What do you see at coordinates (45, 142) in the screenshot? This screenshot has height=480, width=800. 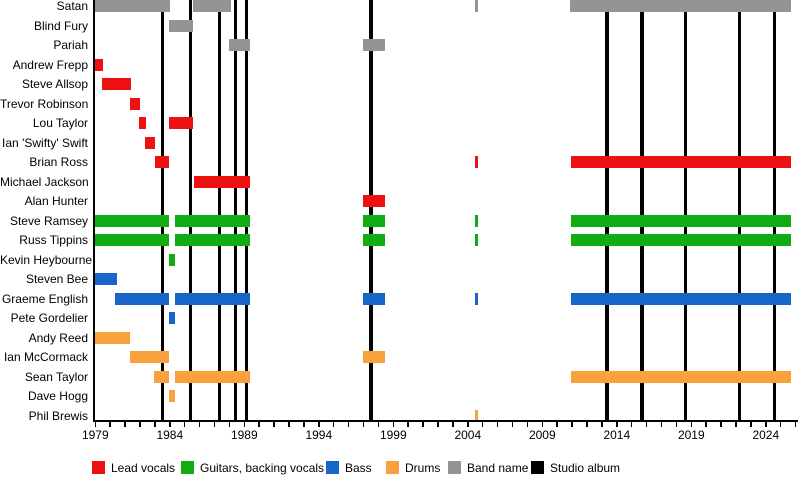 I see `row-label: Ian 'Swifty' Swift` at bounding box center [45, 142].